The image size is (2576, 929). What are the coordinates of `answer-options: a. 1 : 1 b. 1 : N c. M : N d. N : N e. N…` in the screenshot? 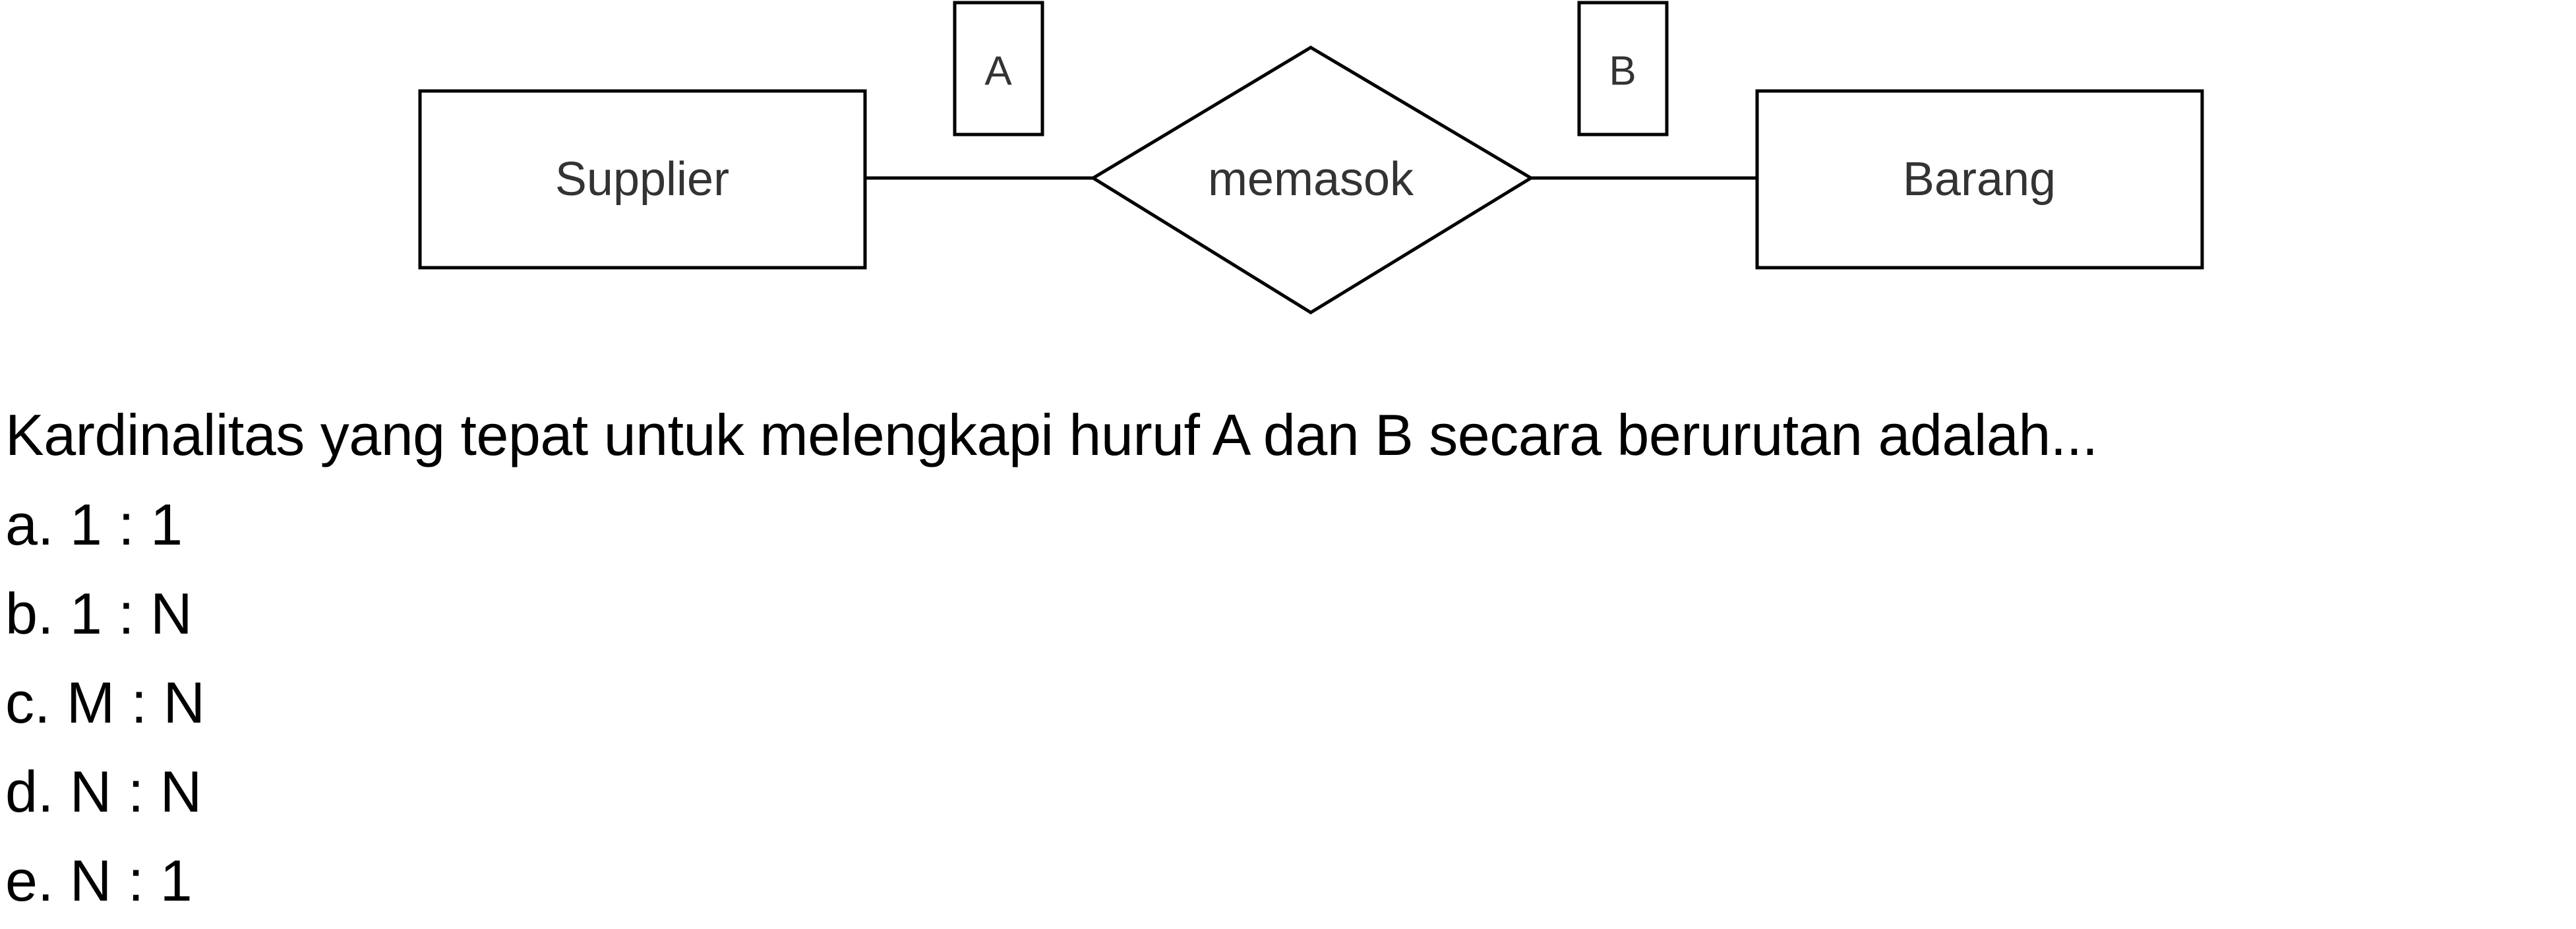 It's located at (105, 702).